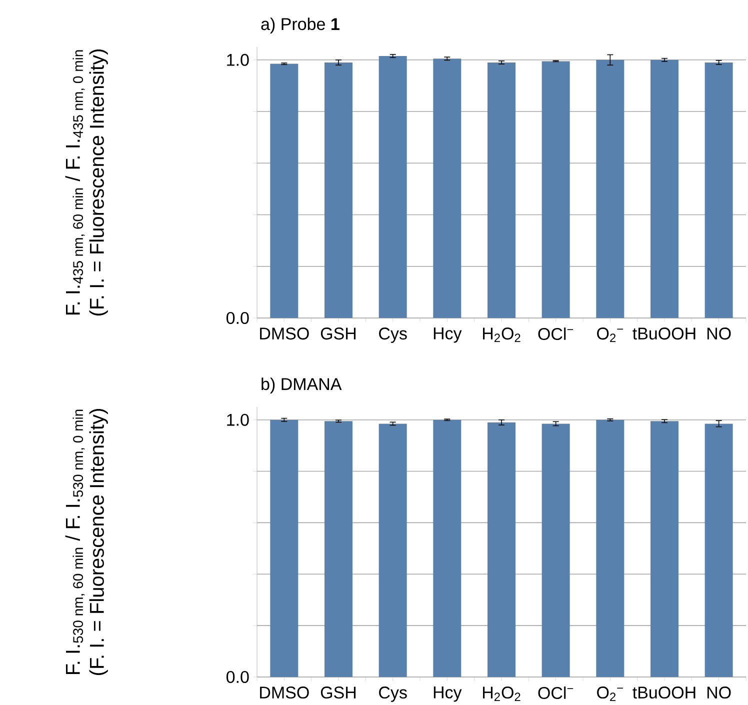 This screenshot has height=705, width=748. What do you see at coordinates (86, 182) in the screenshot?
I see `y-axis-title: $\begin{array}{c}\text{F. I.}_{\text{435 nm, 60 min}}\text{ / F. I.}_{\text{435 nm, 0 min}}\\ \text{(F. I. = Fluorescence Intensity)}\end{array}$` at bounding box center [86, 182].